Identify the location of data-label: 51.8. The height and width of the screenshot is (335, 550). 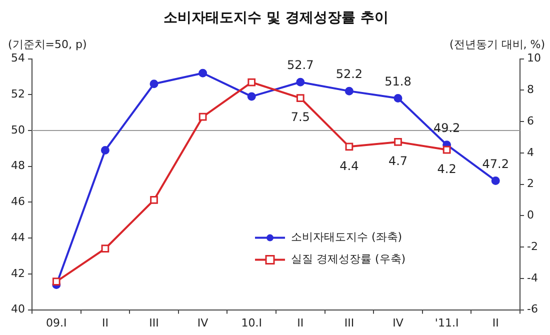
(398, 81).